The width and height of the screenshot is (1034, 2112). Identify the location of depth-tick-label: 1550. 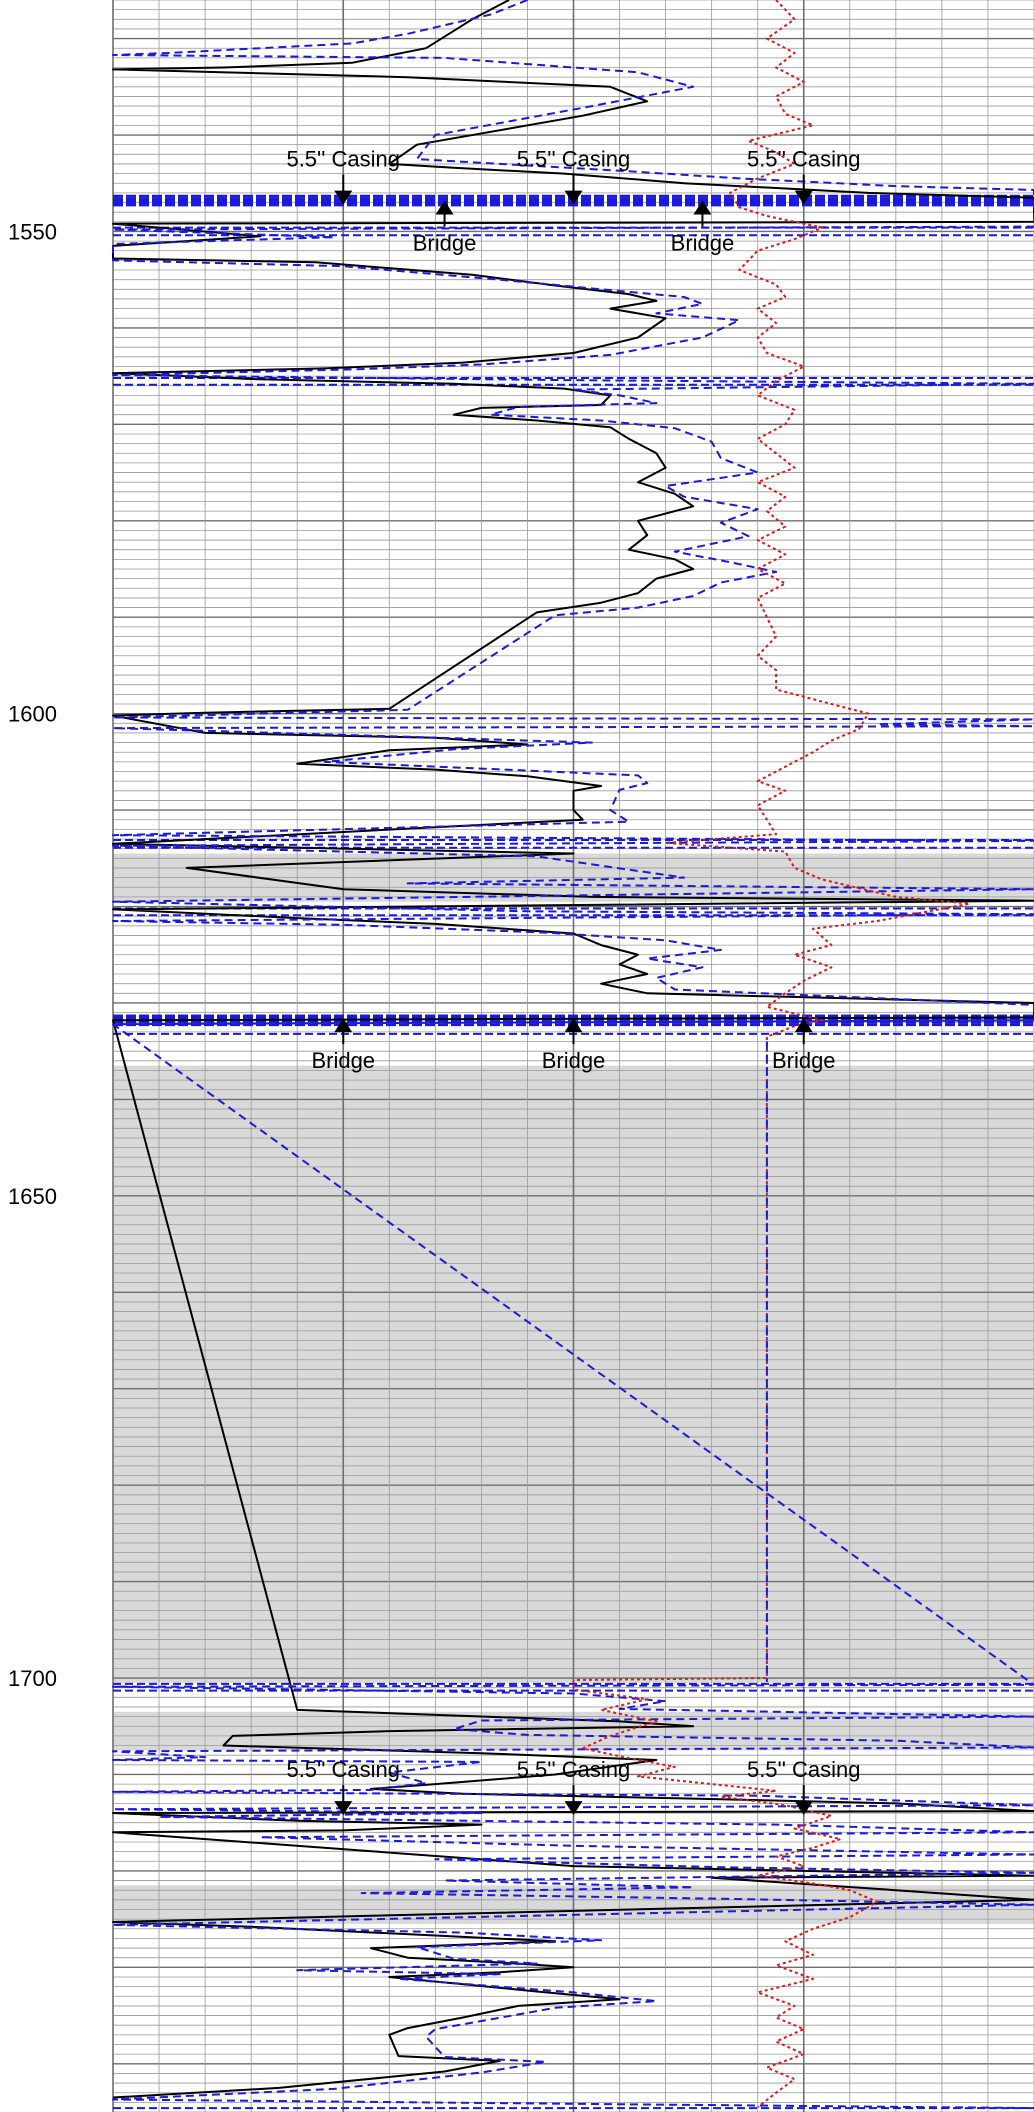
(32, 231).